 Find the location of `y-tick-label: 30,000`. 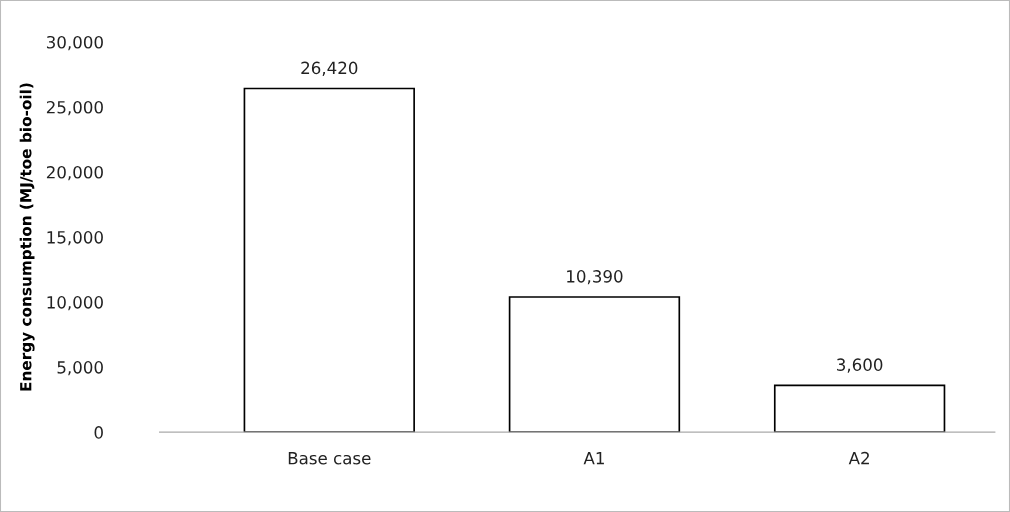

y-tick-label: 30,000 is located at coordinates (74, 43).